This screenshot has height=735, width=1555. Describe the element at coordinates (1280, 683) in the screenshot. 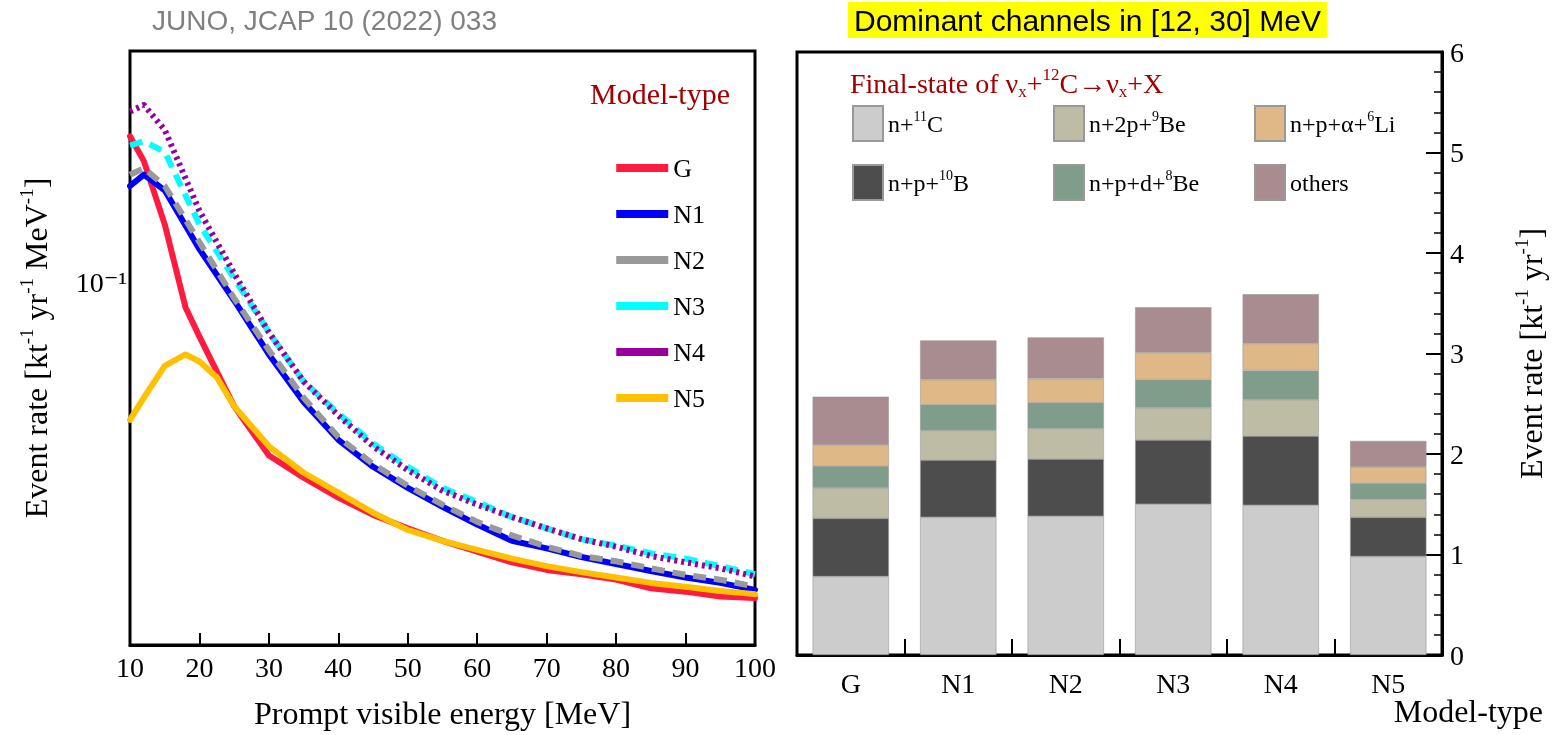

I see `x-tick-label: N4` at that location.